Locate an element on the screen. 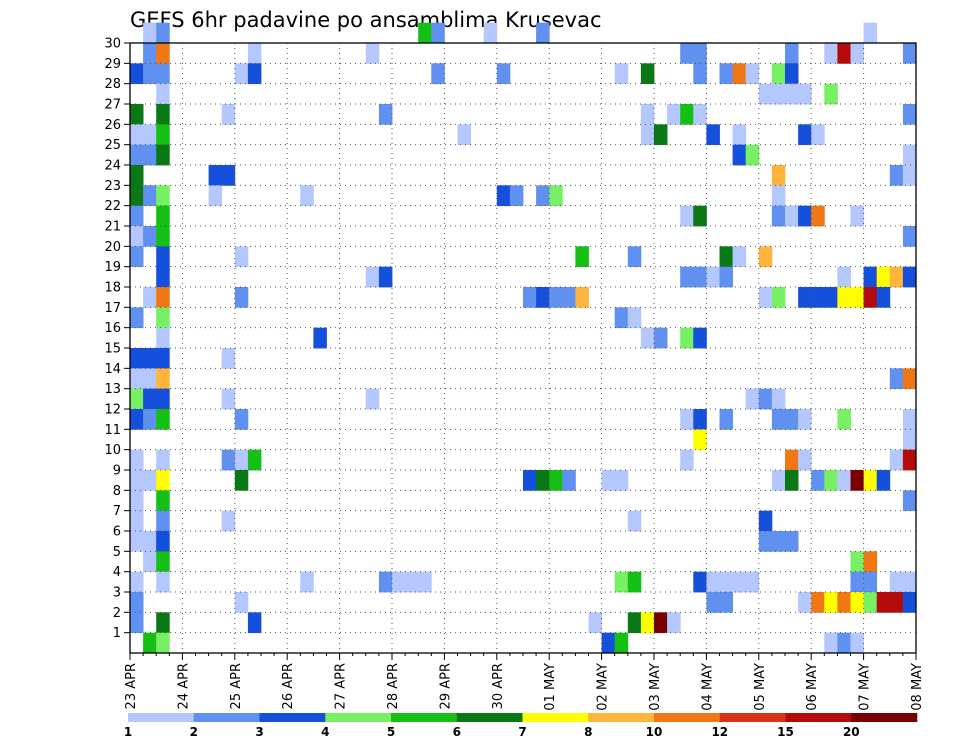 This screenshot has width=960, height=742. x-tick-label: 04 MAY is located at coordinates (707, 687).